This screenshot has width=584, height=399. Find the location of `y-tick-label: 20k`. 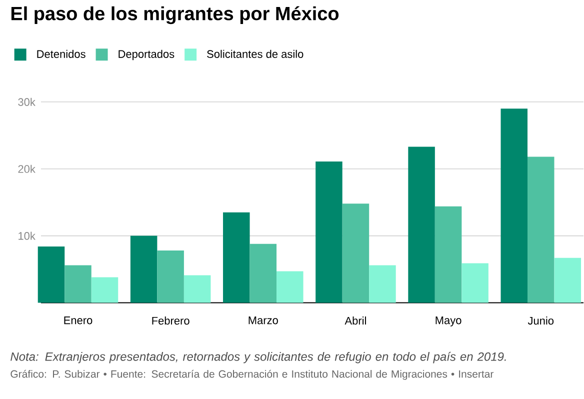

y-tick-label: 20k is located at coordinates (27, 169).